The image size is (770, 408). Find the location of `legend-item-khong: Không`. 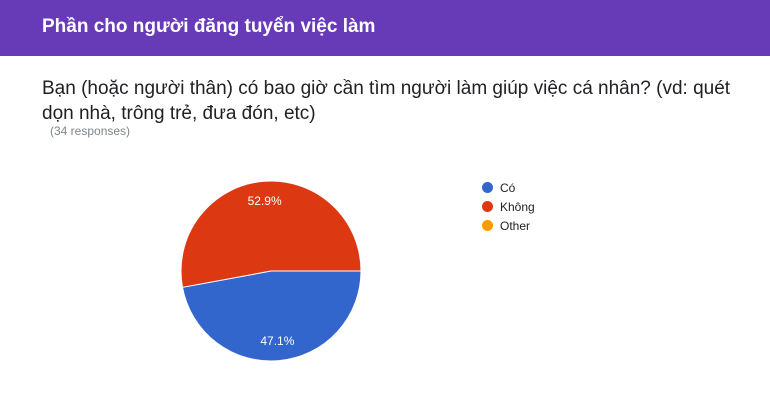

legend-item-khong: Không is located at coordinates (508, 206).